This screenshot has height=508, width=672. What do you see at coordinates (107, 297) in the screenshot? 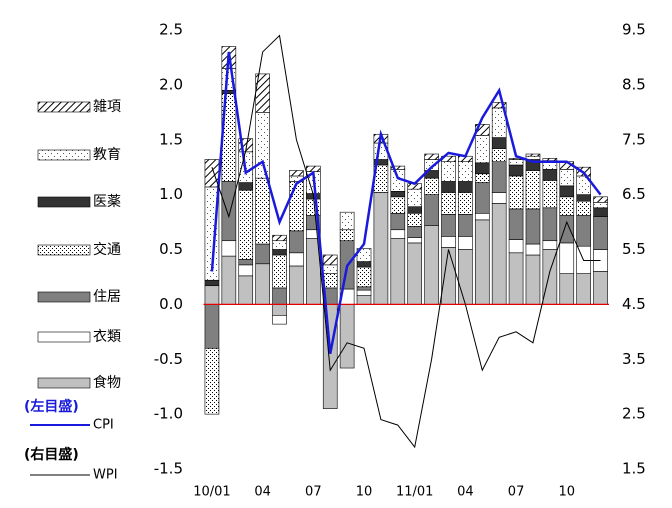
I see `legend-label: 住居` at bounding box center [107, 297].